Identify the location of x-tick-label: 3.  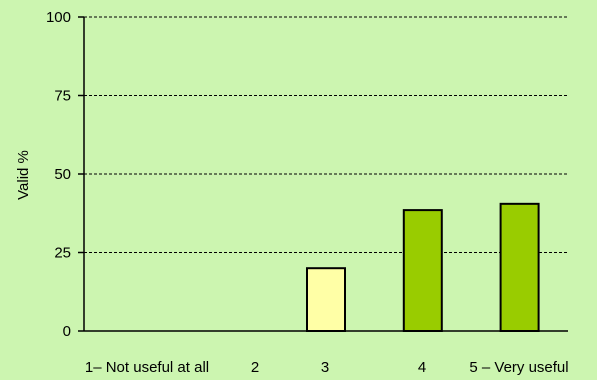
(325, 367).